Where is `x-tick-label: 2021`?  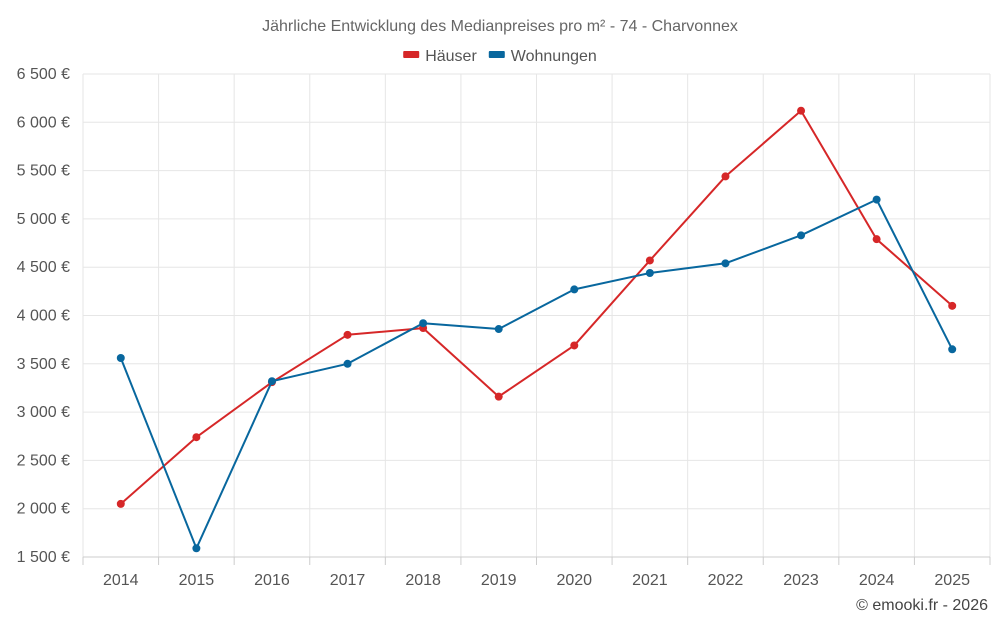
x-tick-label: 2021 is located at coordinates (650, 580).